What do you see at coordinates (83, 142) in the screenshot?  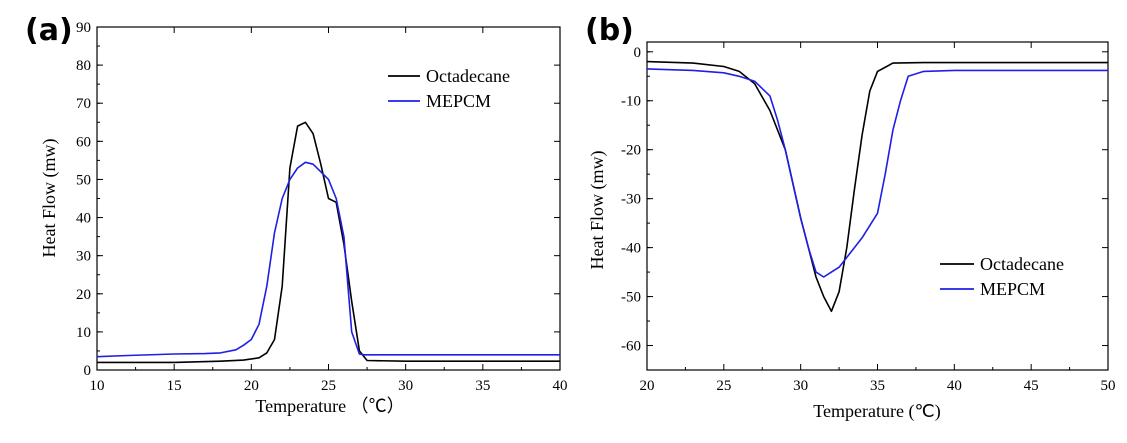 I see `y-tick-label: 60` at bounding box center [83, 142].